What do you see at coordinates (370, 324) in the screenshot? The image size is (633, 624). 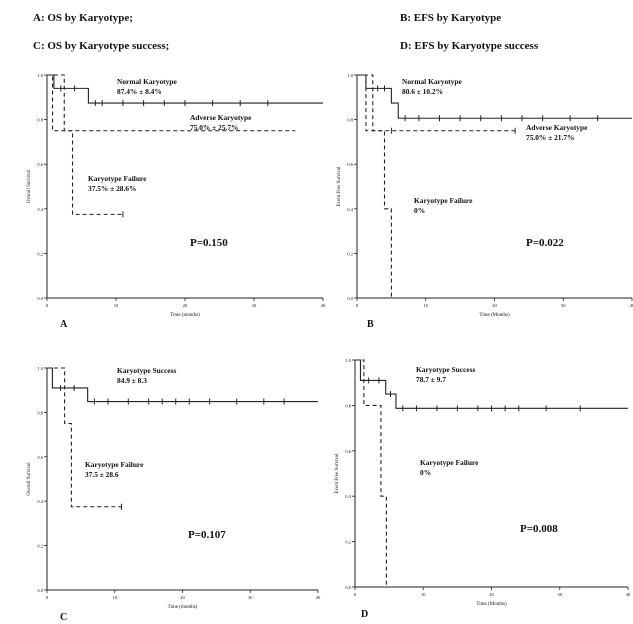 I see `panel-label: B` at bounding box center [370, 324].